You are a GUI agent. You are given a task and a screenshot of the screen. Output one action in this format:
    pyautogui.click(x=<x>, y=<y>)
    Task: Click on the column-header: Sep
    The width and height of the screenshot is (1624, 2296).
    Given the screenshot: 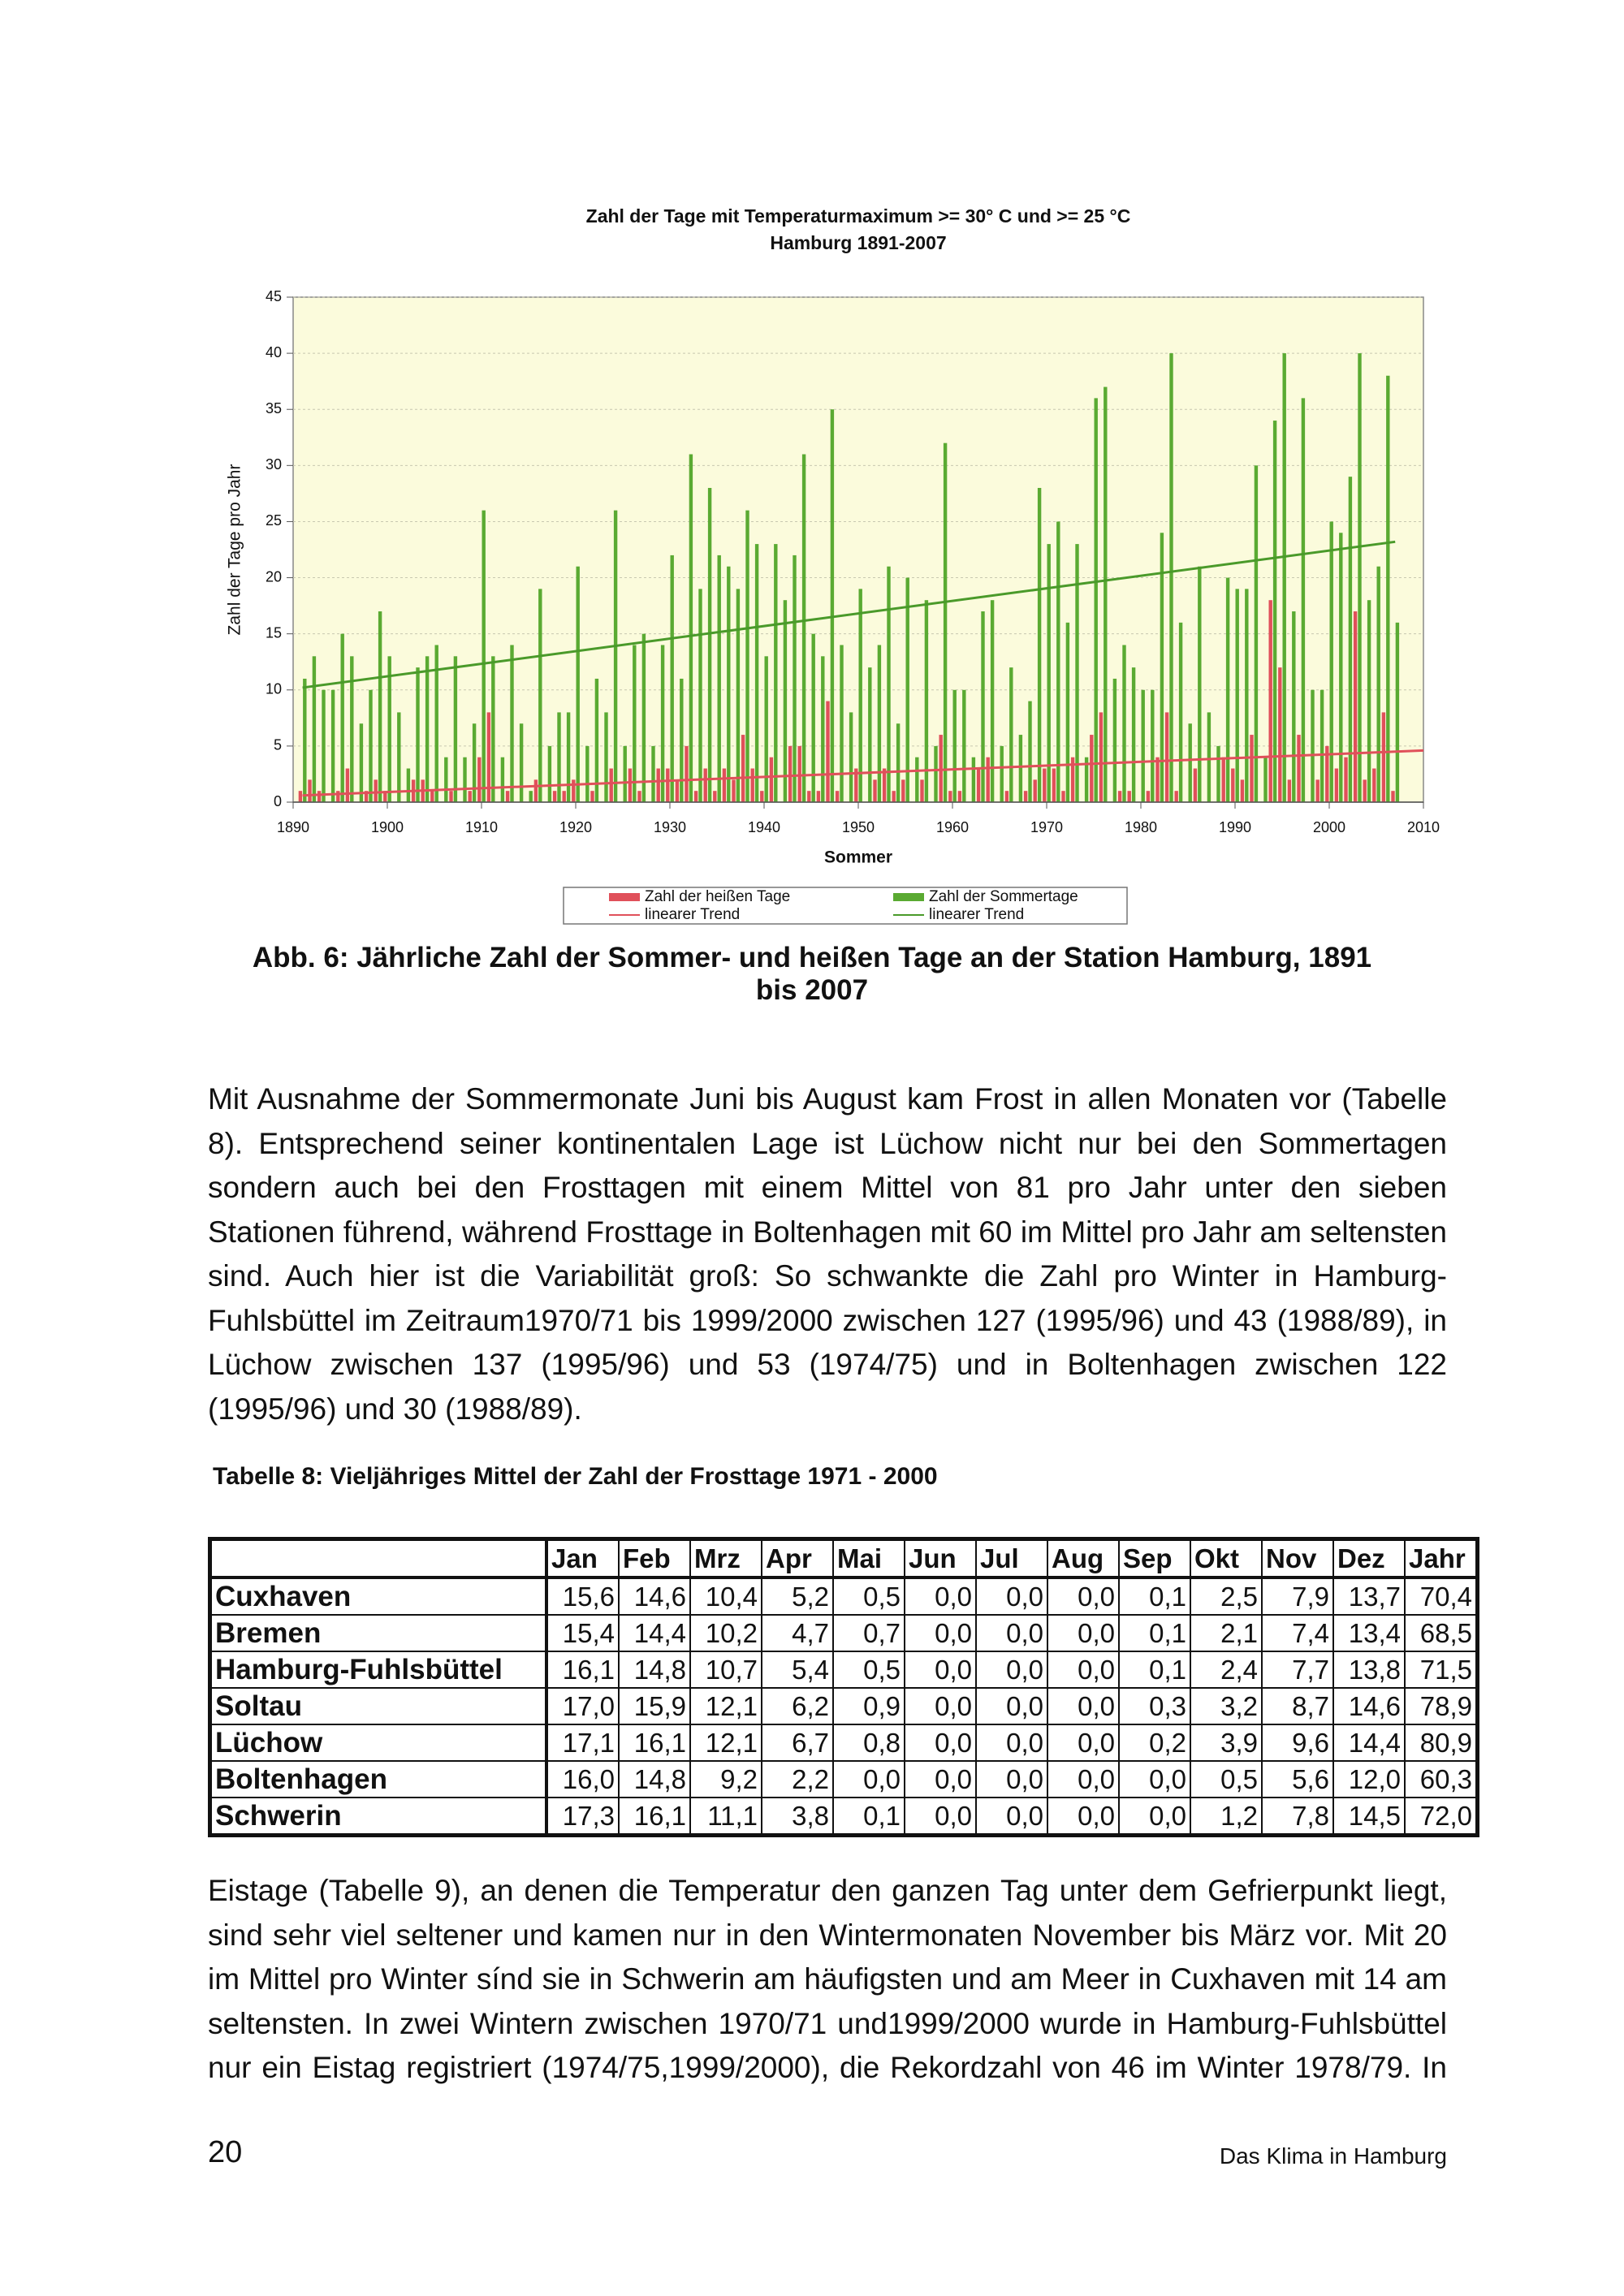 What is the action you would take?
    pyautogui.click(x=1155, y=1558)
    